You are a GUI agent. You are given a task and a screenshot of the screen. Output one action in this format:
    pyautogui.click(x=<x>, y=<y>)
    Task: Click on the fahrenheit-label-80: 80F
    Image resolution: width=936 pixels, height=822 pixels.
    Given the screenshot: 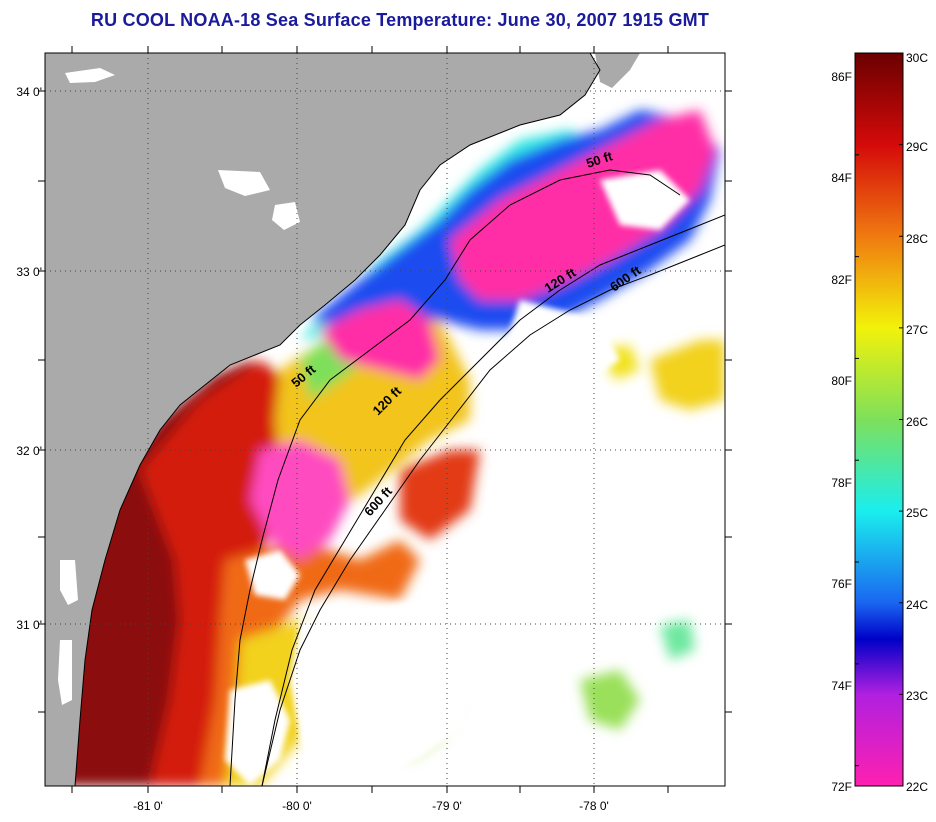 What is the action you would take?
    pyautogui.click(x=841, y=381)
    